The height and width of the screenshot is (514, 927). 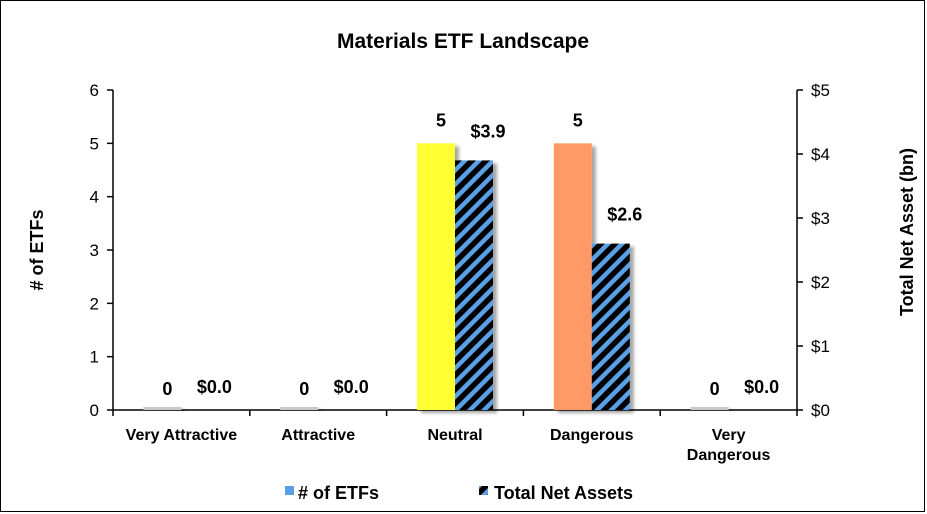 What do you see at coordinates (624, 215) in the screenshot?
I see `data-label-assets: $2.6` at bounding box center [624, 215].